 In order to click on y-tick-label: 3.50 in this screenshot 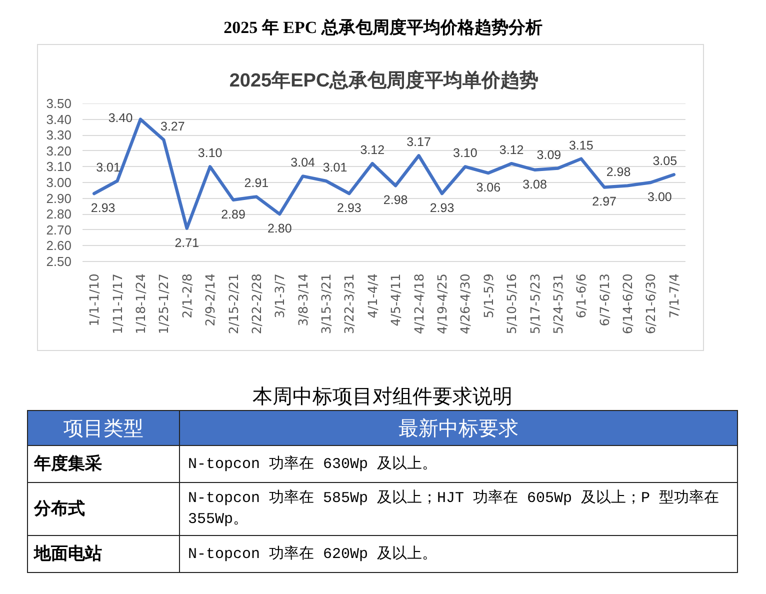, I will do `click(59, 103)`.